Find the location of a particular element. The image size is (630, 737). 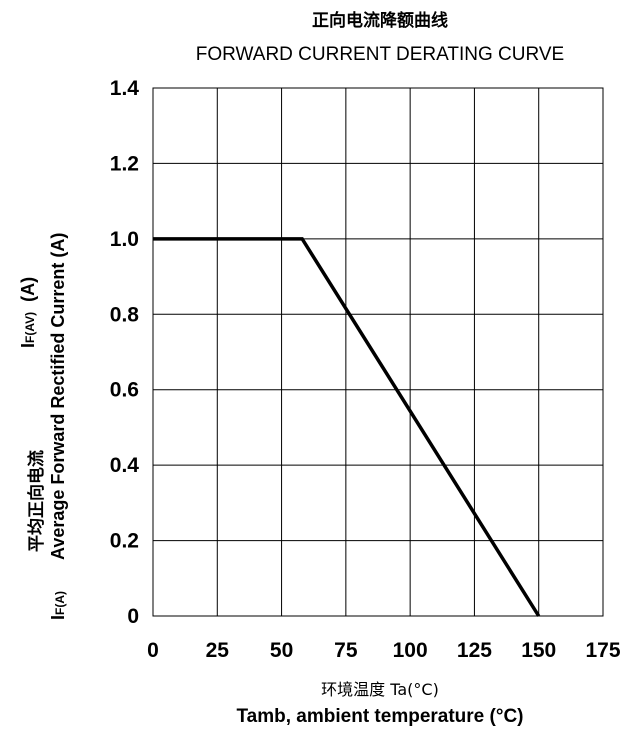

y-axis-label-en: Average Forward Rectified Current (A) is located at coordinates (58, 396).